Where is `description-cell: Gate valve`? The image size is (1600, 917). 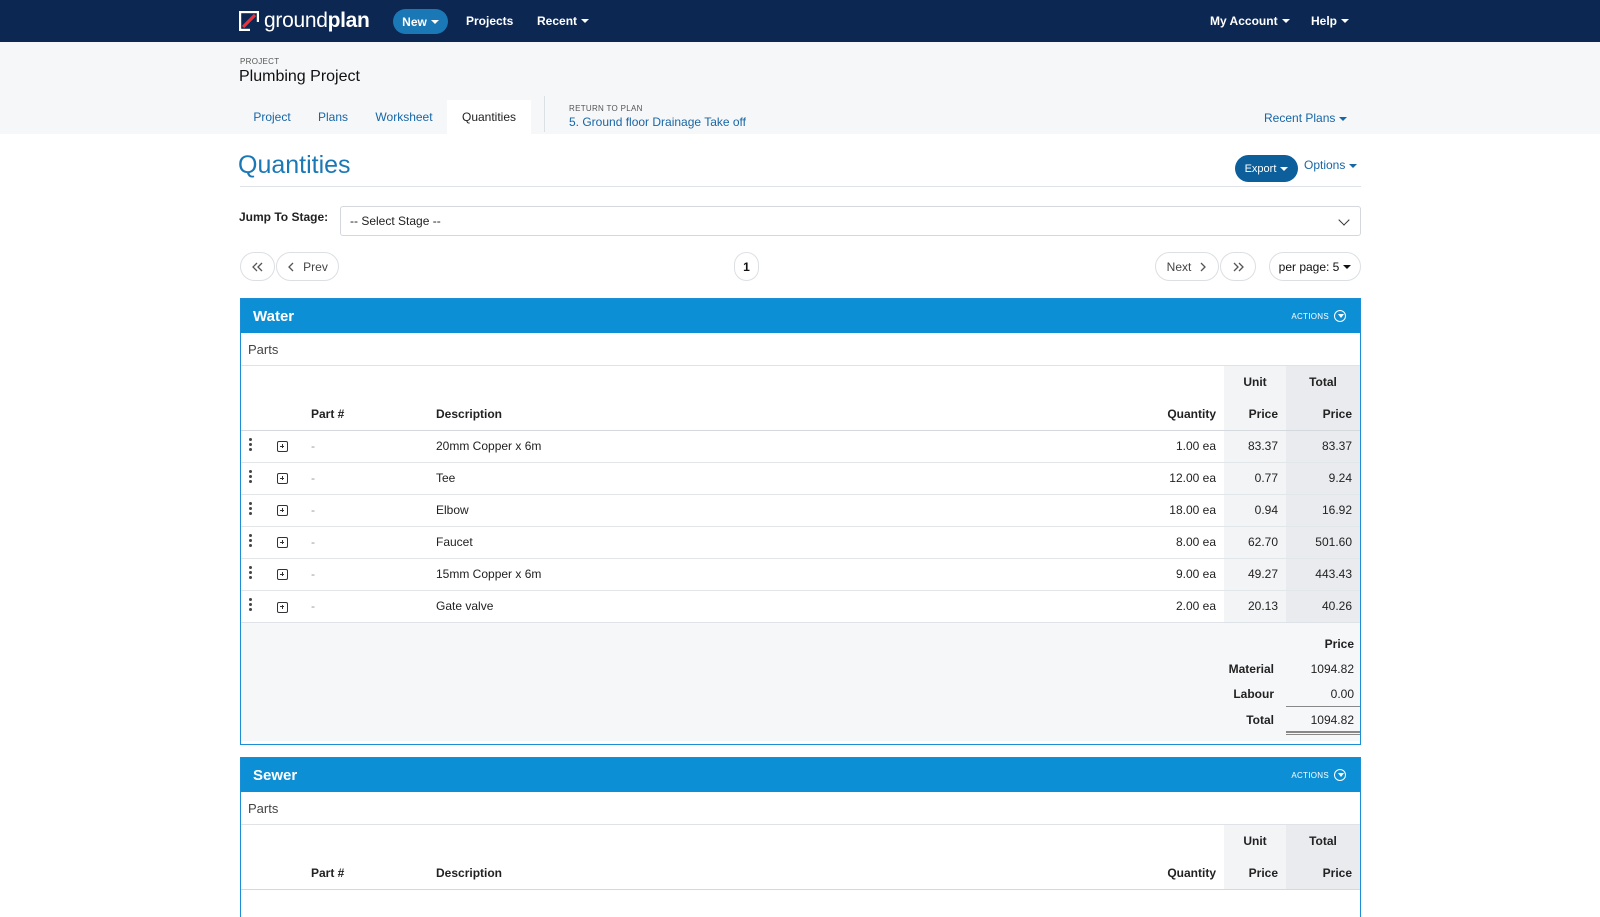
description-cell: Gate valve is located at coordinates (766, 605).